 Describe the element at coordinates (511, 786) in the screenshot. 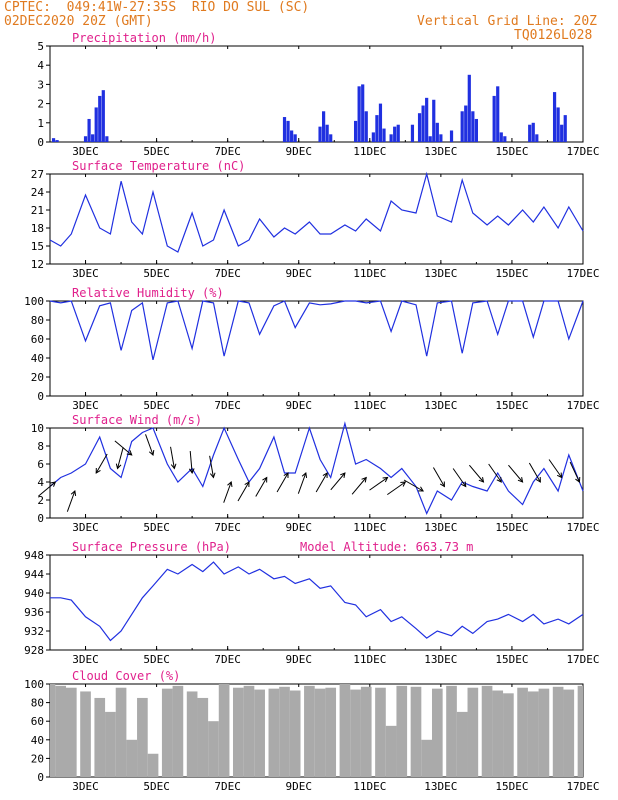

I see `x-tick-label: 15DEC` at that location.